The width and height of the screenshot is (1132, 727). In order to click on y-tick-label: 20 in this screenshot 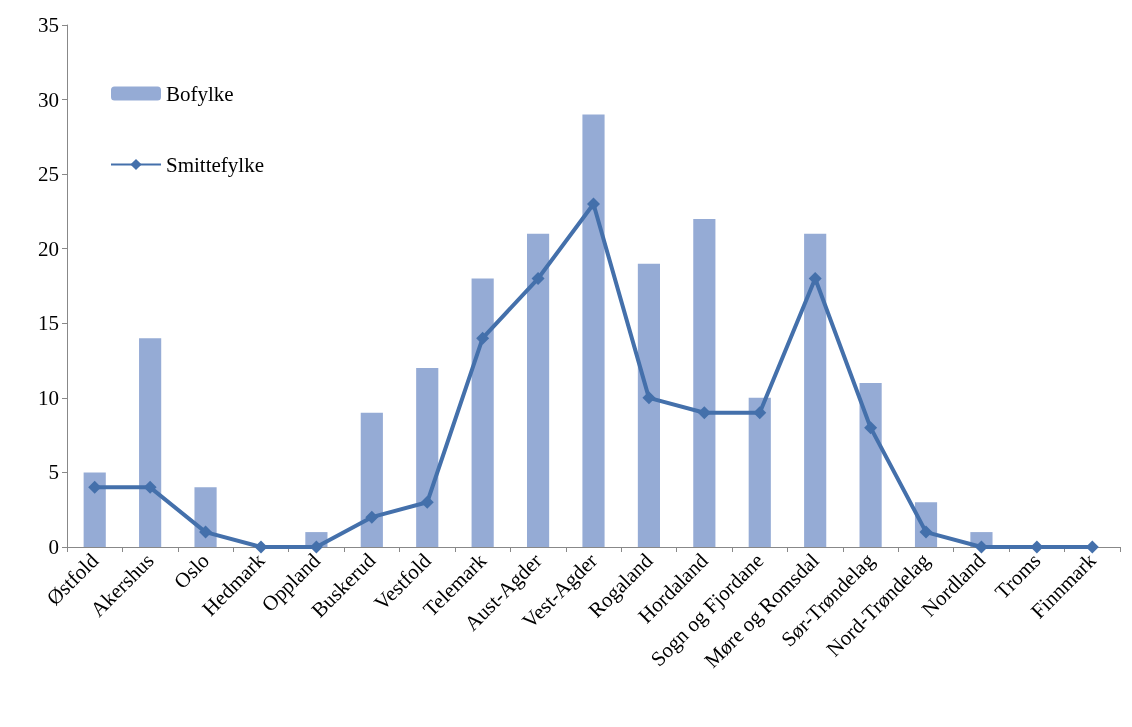, I will do `click(48, 248)`.